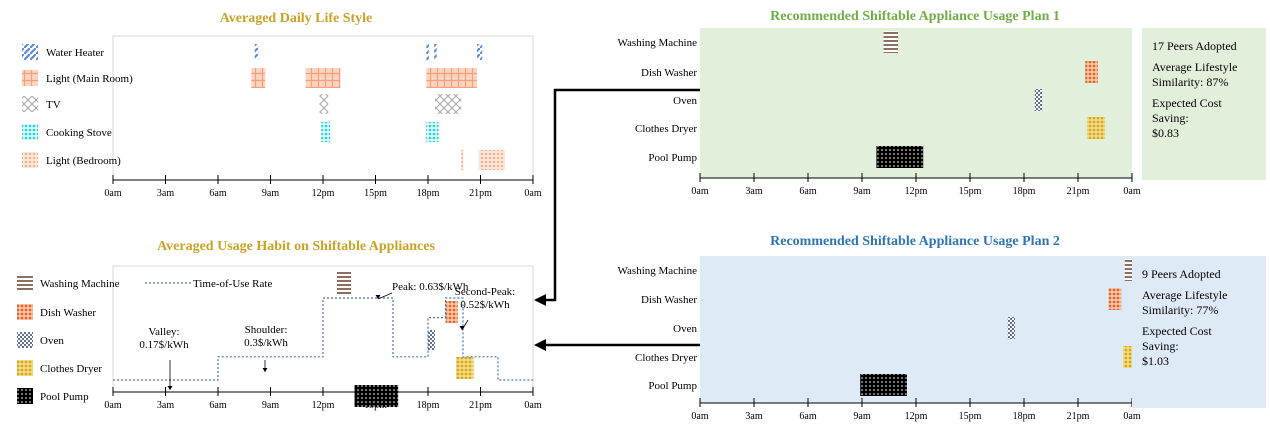 The image size is (1270, 440). Describe the element at coordinates (485, 305) in the screenshot. I see `rate-annotation: 0.52$/kWh` at that location.